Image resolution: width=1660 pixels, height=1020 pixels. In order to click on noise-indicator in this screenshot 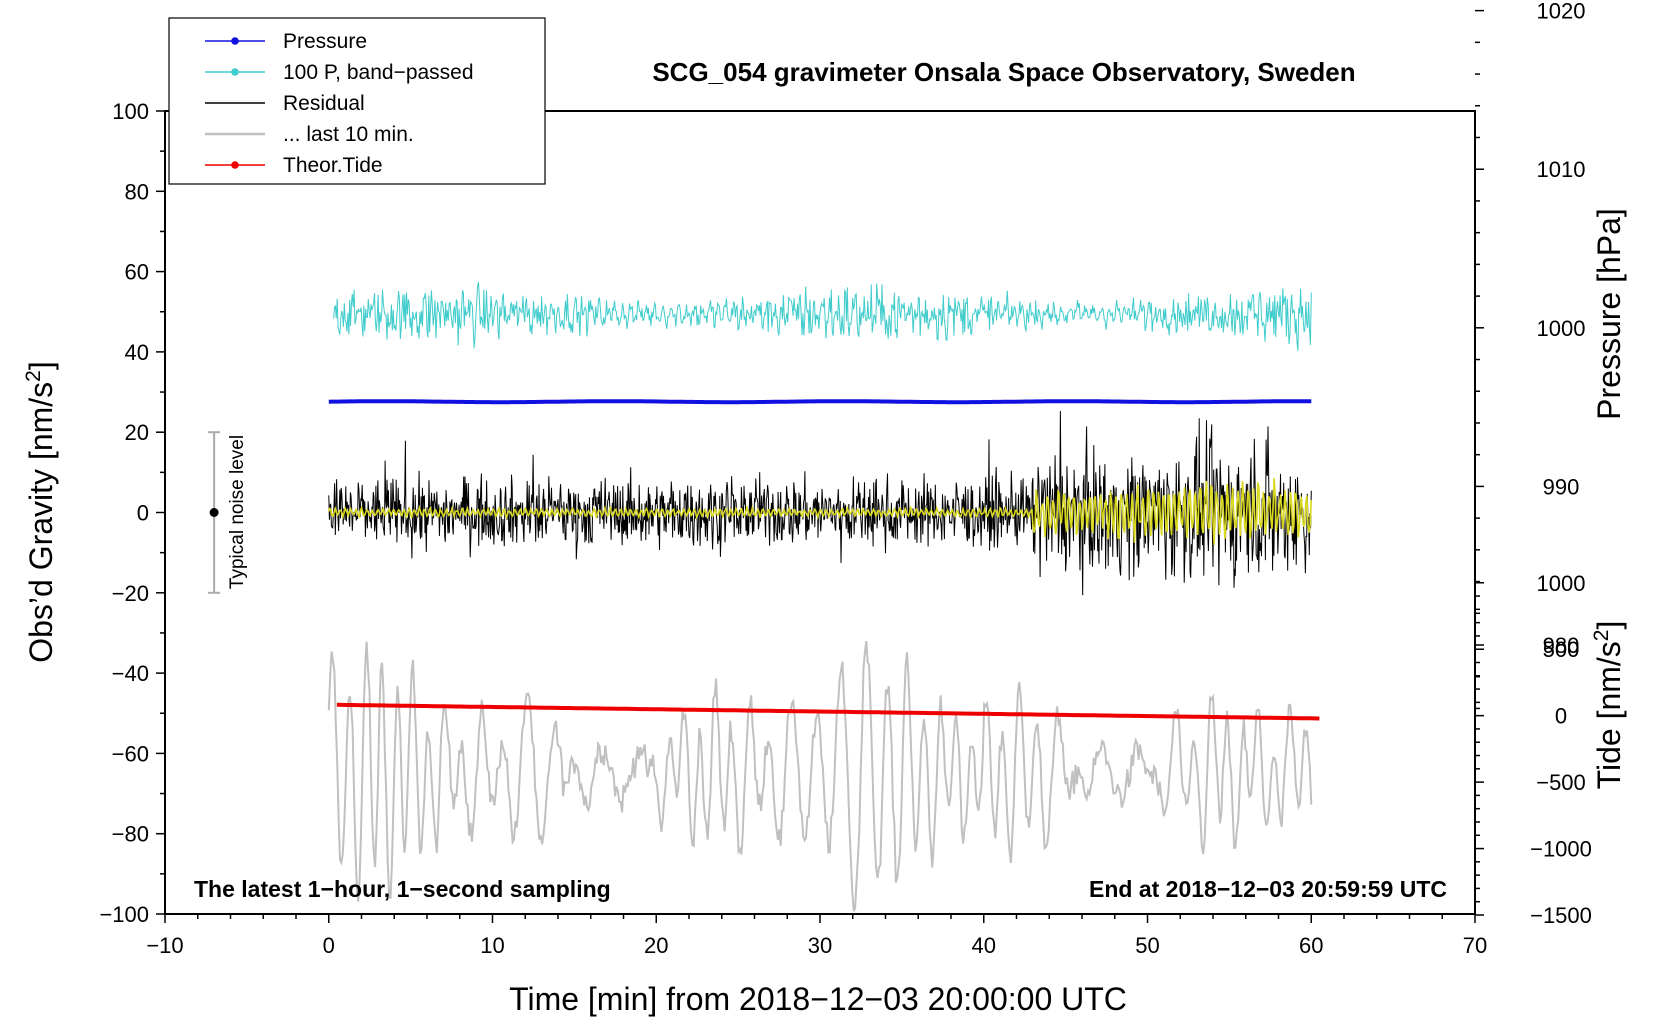, I will do `click(214, 512)`.